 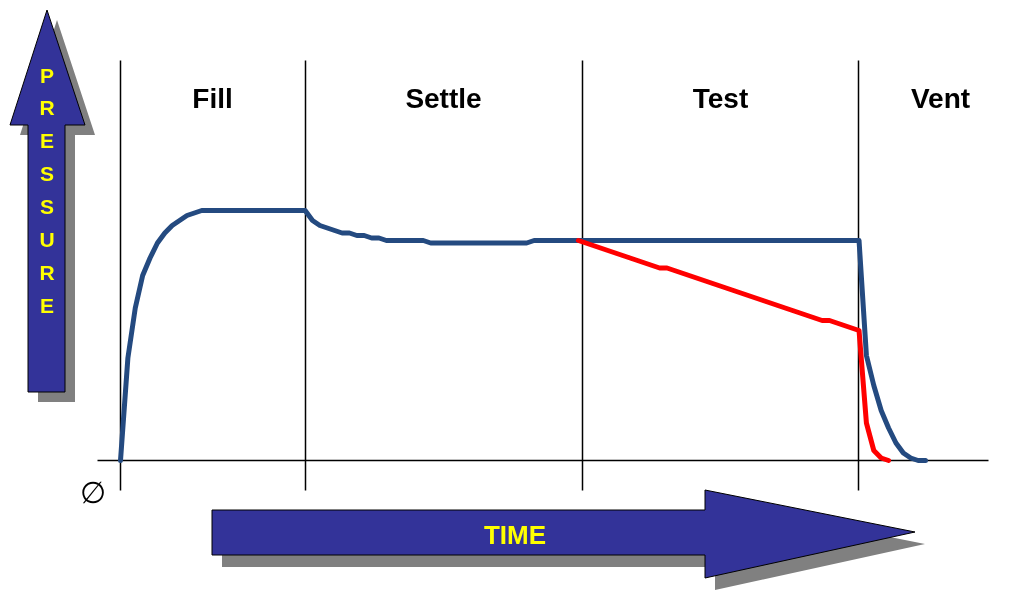 I want to click on text: Test, so click(x=720, y=98).